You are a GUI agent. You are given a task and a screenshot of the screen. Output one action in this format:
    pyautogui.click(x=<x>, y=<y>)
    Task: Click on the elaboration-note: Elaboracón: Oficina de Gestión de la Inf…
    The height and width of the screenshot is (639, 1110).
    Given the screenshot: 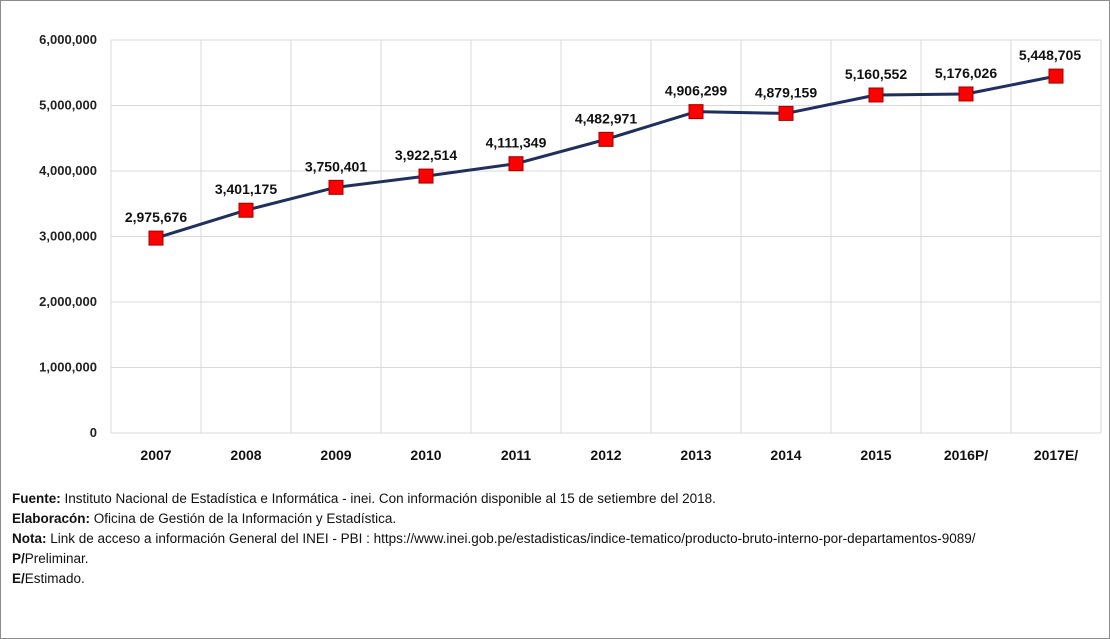 What is the action you would take?
    pyautogui.click(x=557, y=519)
    